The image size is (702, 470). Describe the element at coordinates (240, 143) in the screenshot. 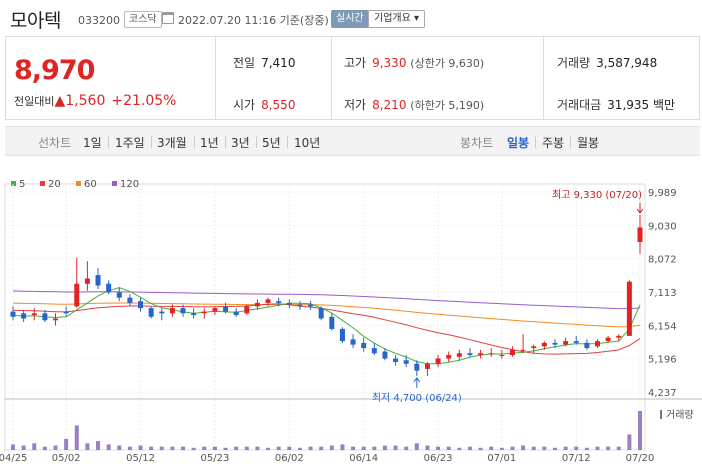

I see `period-3y: 3년` at that location.